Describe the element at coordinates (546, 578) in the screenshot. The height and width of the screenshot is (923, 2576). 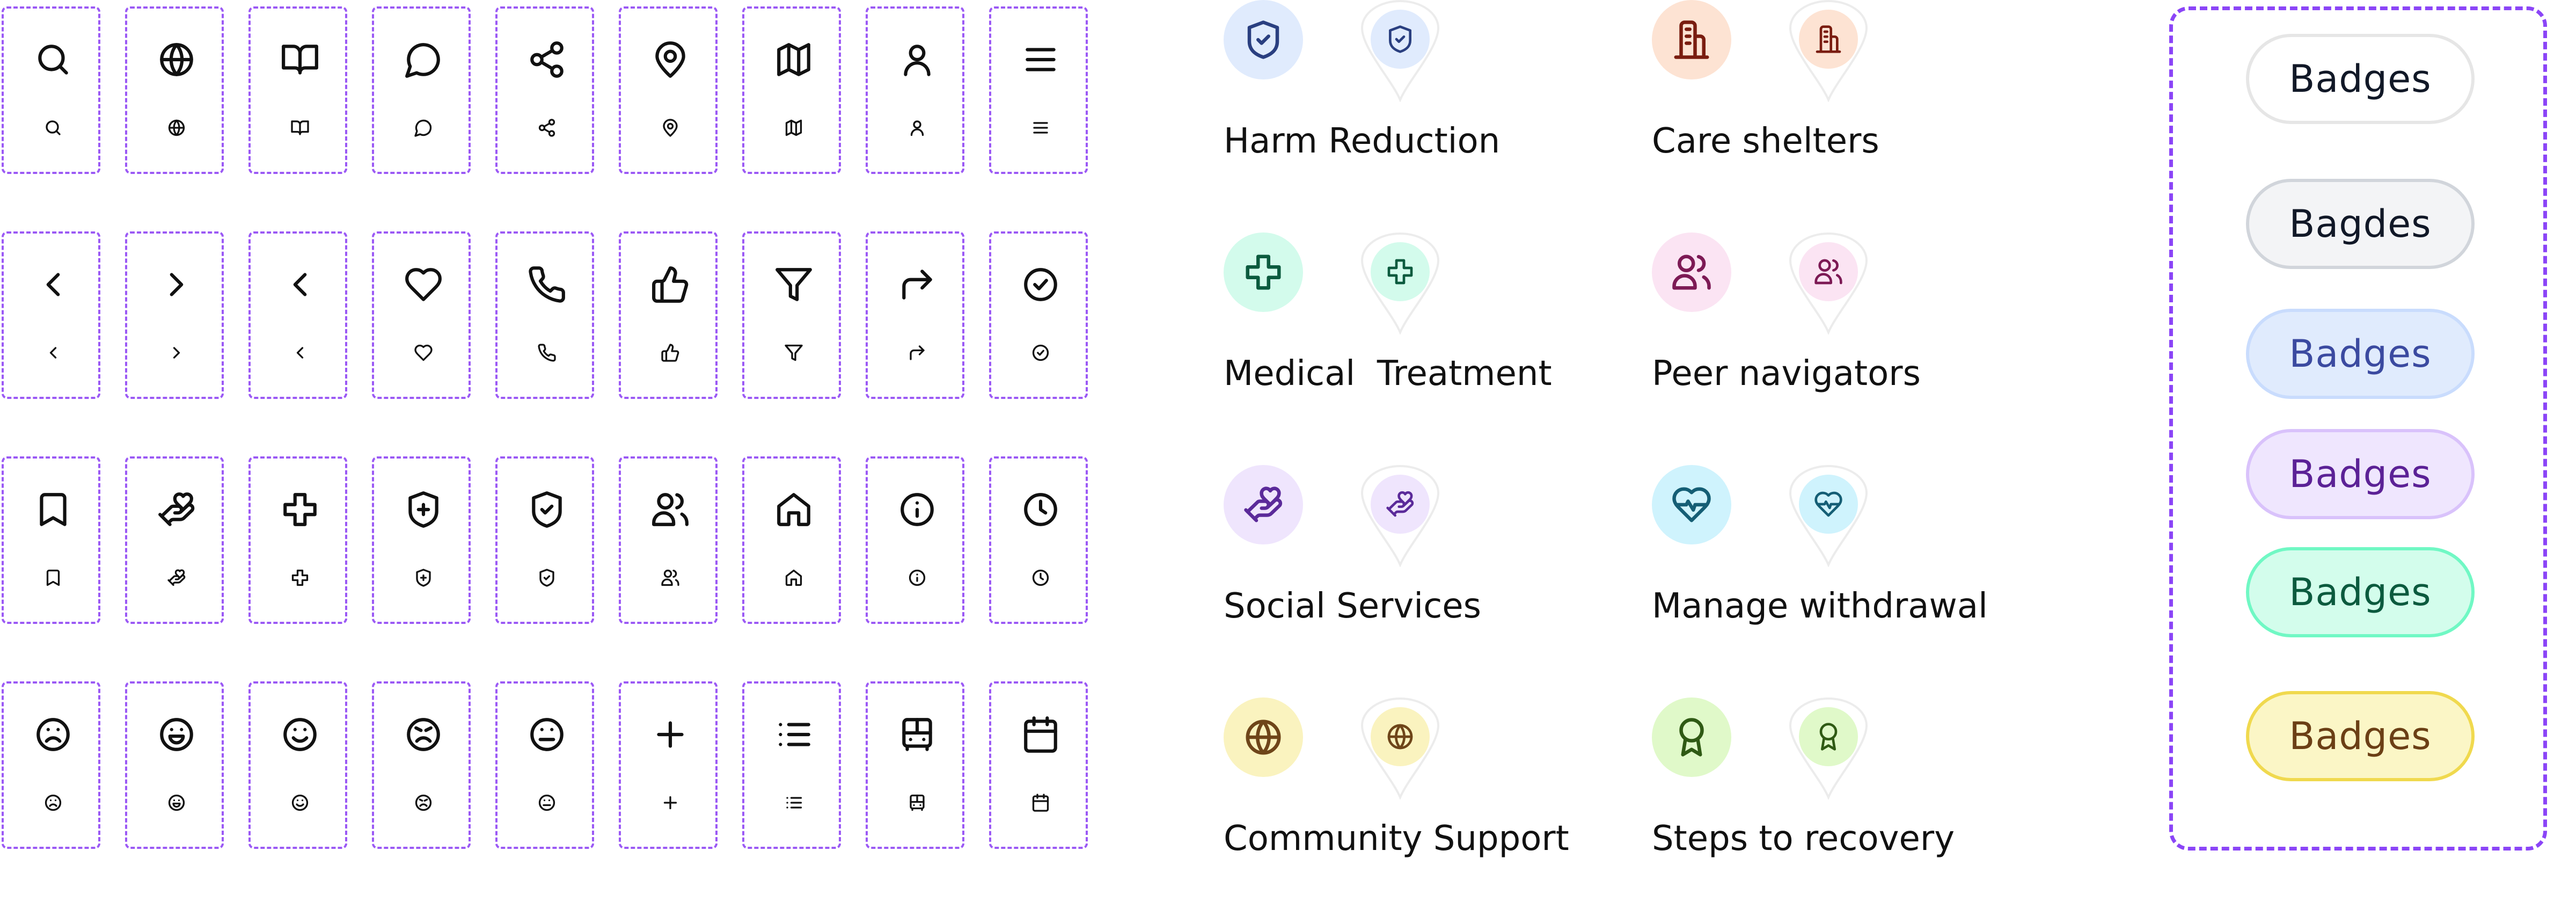
I see `shield-check-icon` at that location.